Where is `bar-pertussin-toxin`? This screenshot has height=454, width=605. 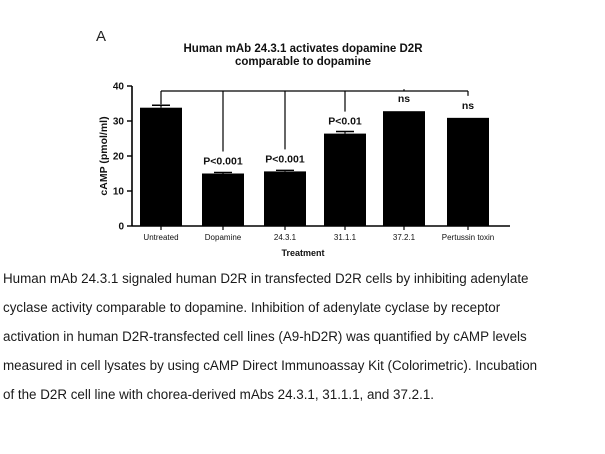 bar-pertussin-toxin is located at coordinates (468, 171).